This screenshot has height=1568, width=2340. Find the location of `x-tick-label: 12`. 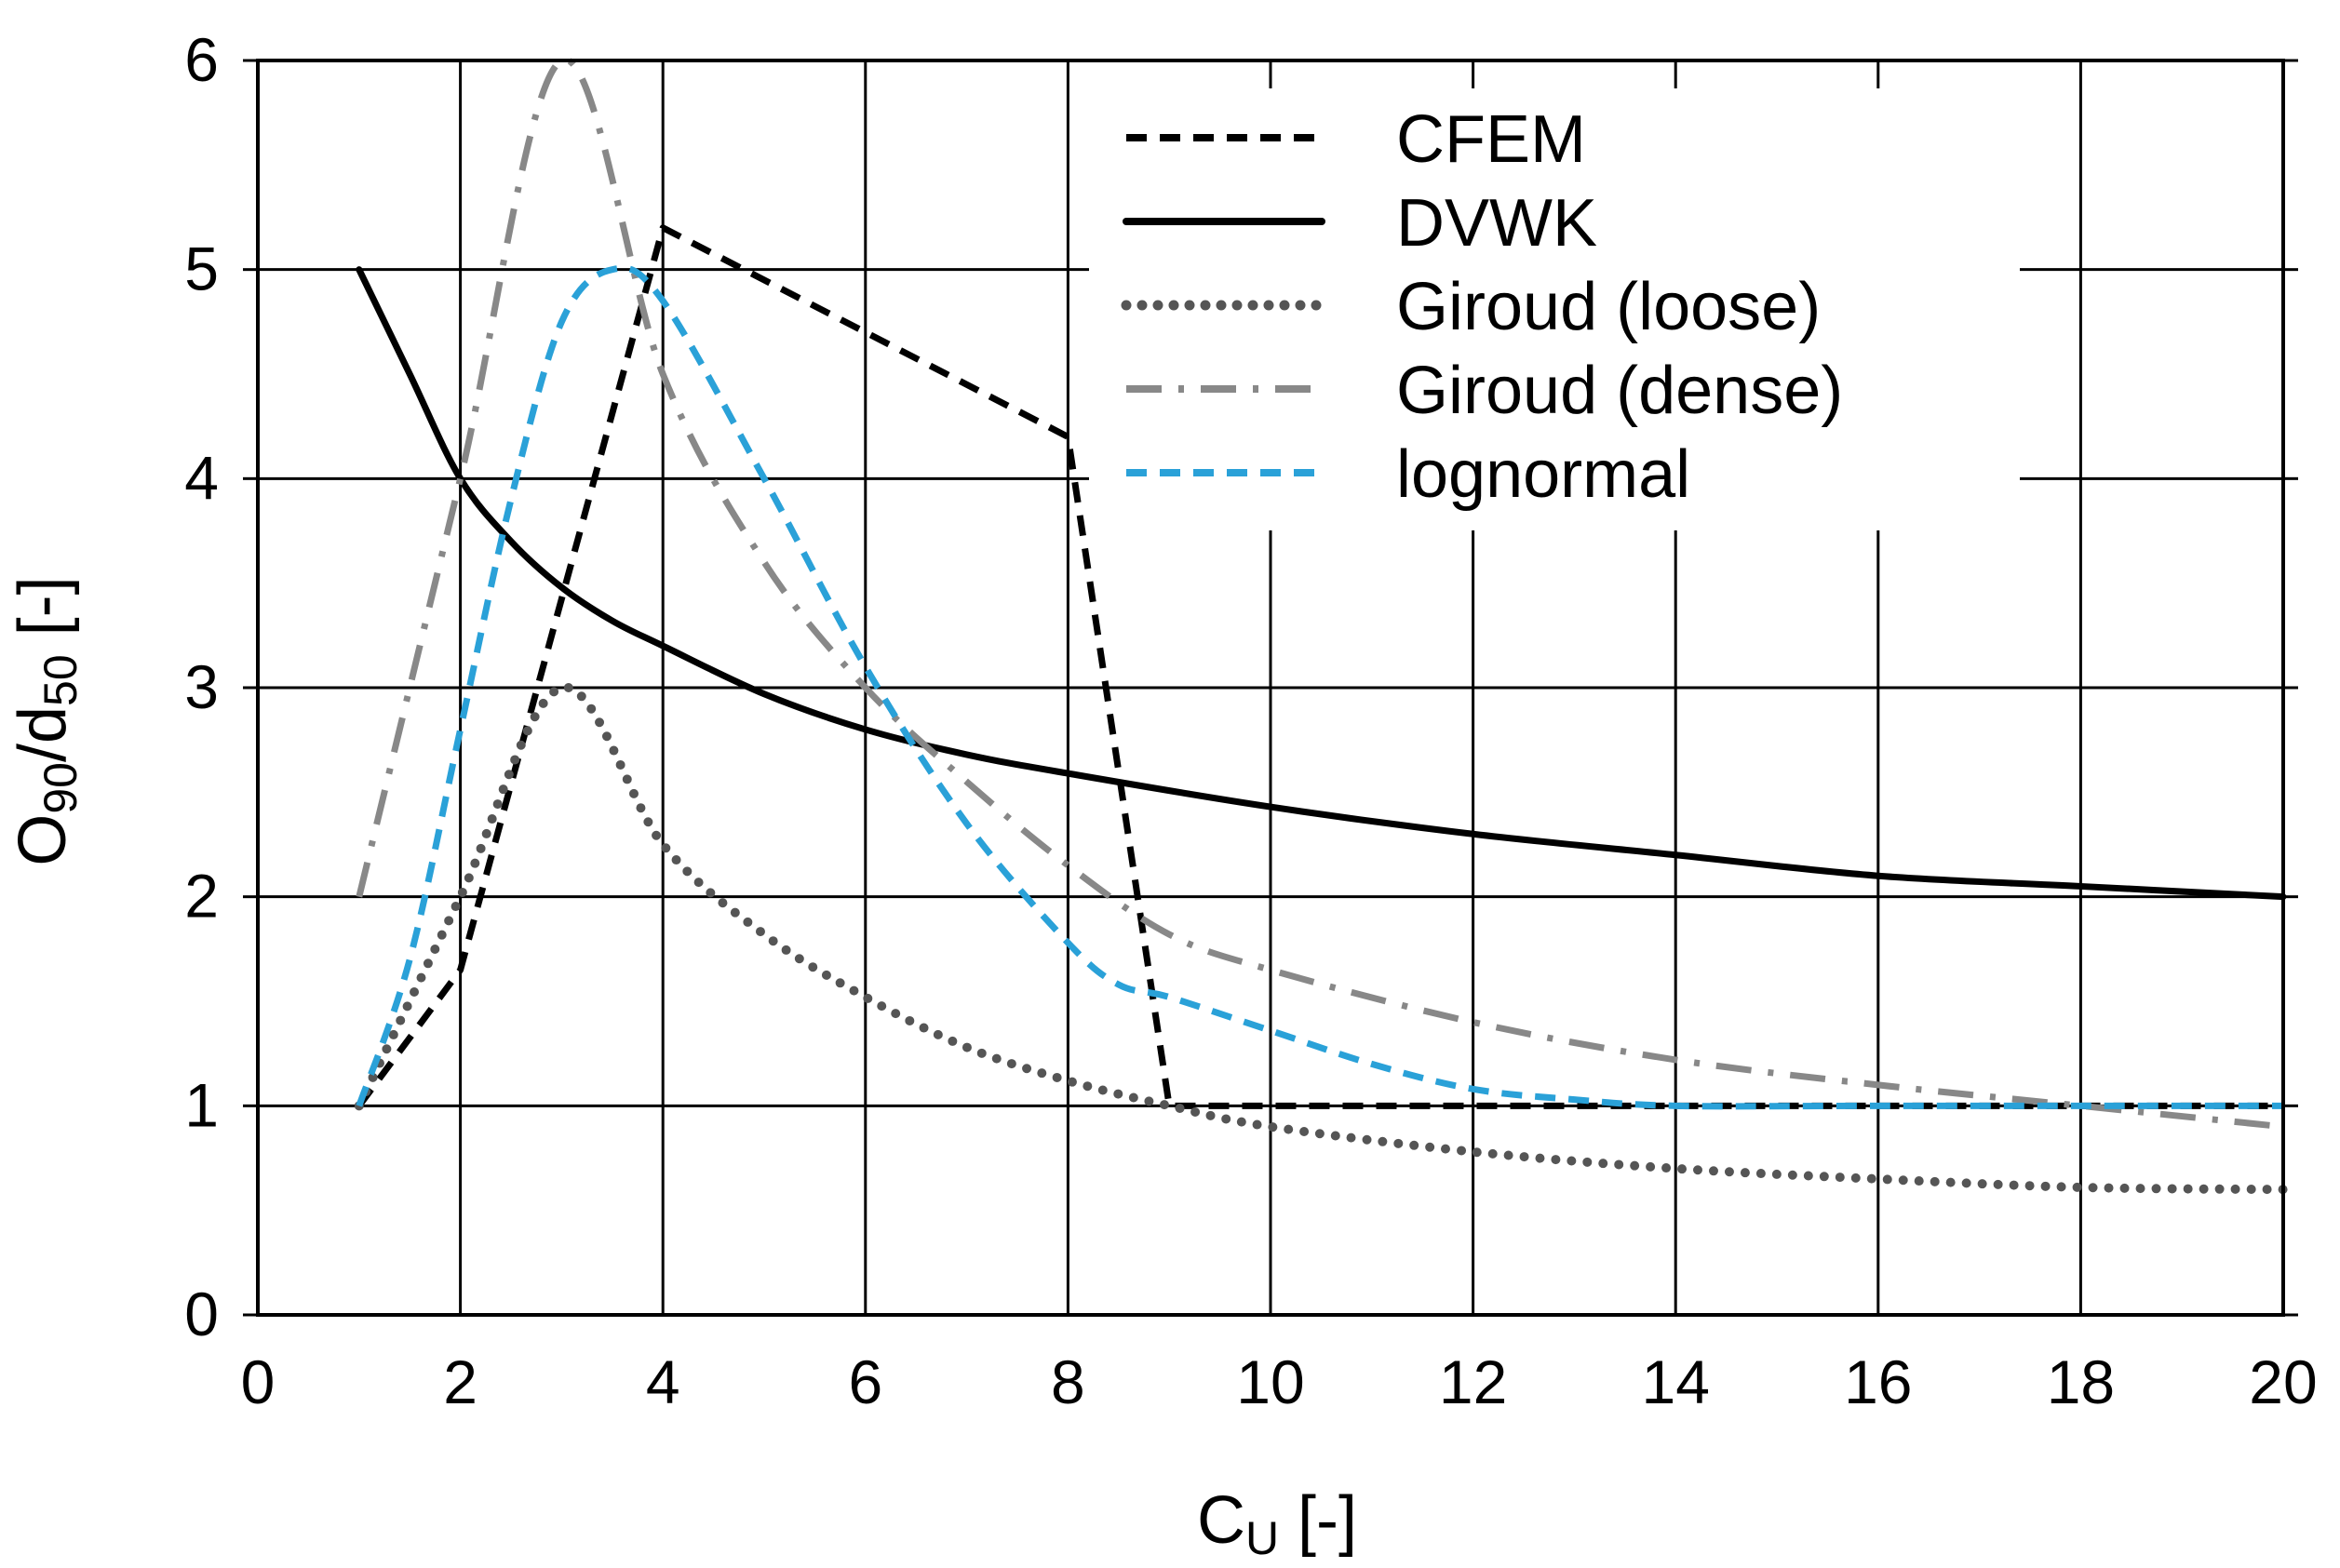

x-tick-label: 12 is located at coordinates (1473, 1381).